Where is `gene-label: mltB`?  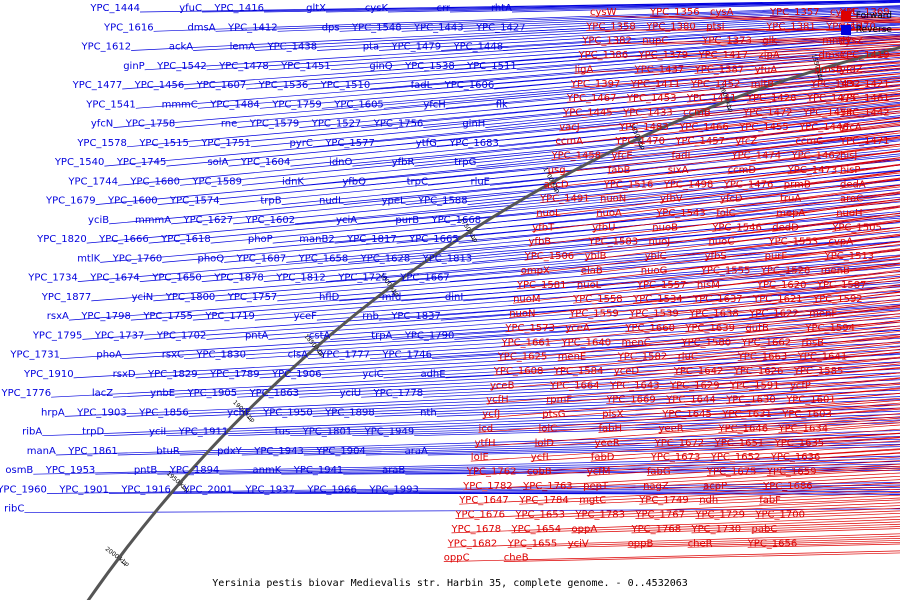 gene-label: mltB is located at coordinates (762, 84).